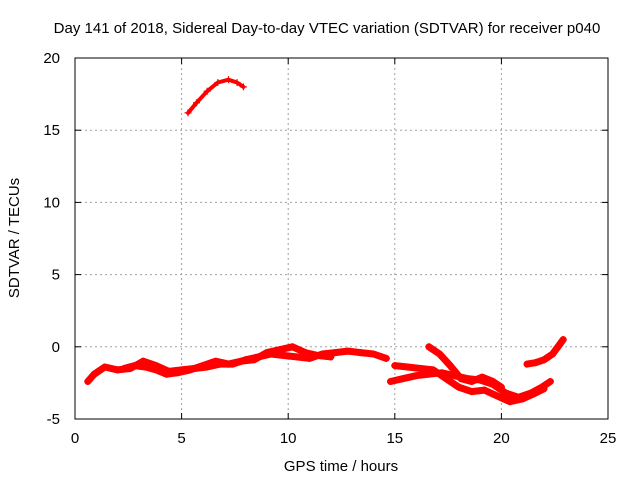 Image resolution: width=640 pixels, height=480 pixels. Describe the element at coordinates (51, 202) in the screenshot. I see `y-tick-label: 10` at that location.